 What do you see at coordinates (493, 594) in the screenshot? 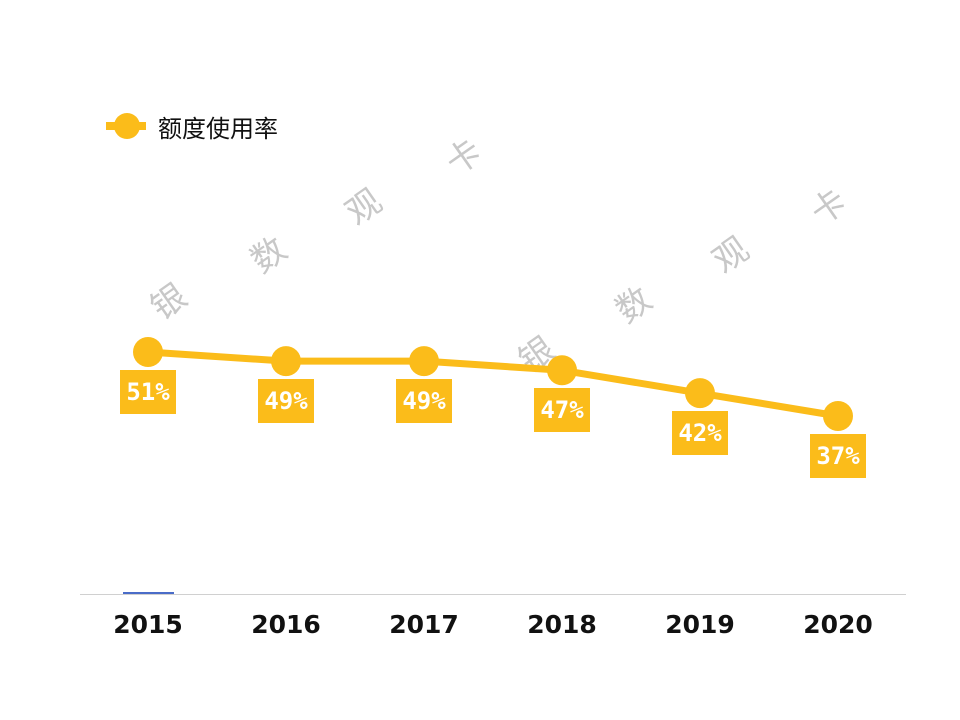
I see `x-axis-line` at bounding box center [493, 594].